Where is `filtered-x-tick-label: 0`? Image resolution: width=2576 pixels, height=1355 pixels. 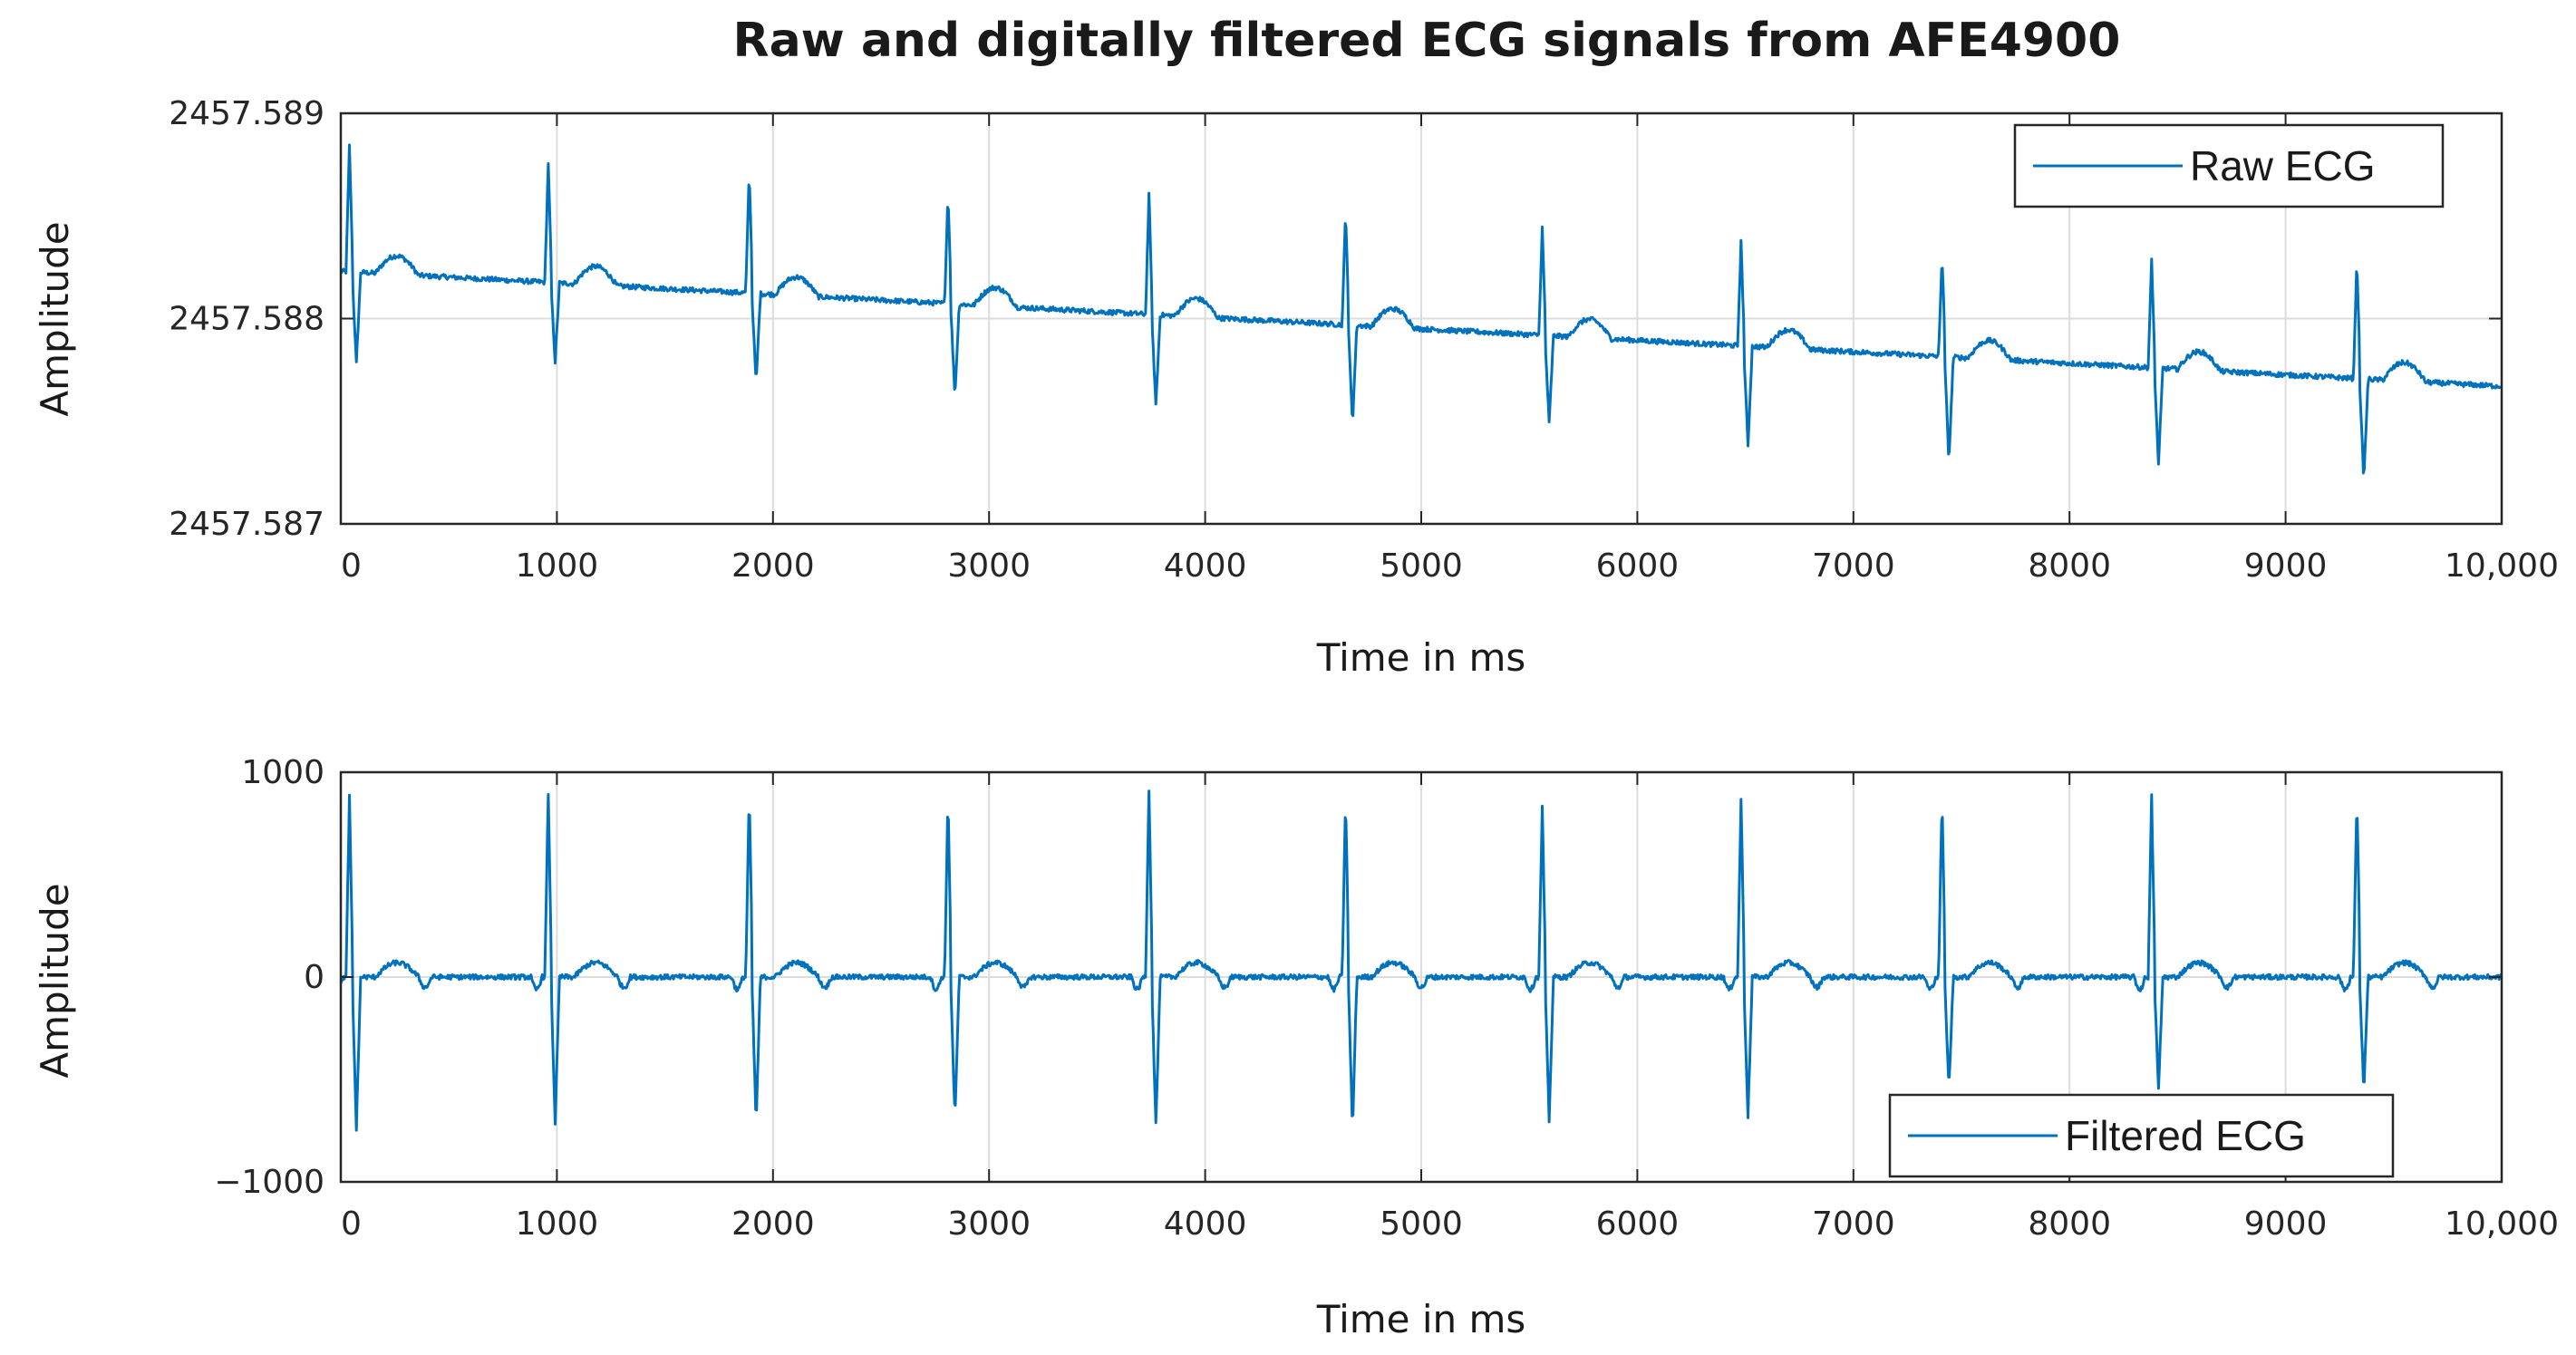
filtered-x-tick-label: 0 is located at coordinates (351, 1224).